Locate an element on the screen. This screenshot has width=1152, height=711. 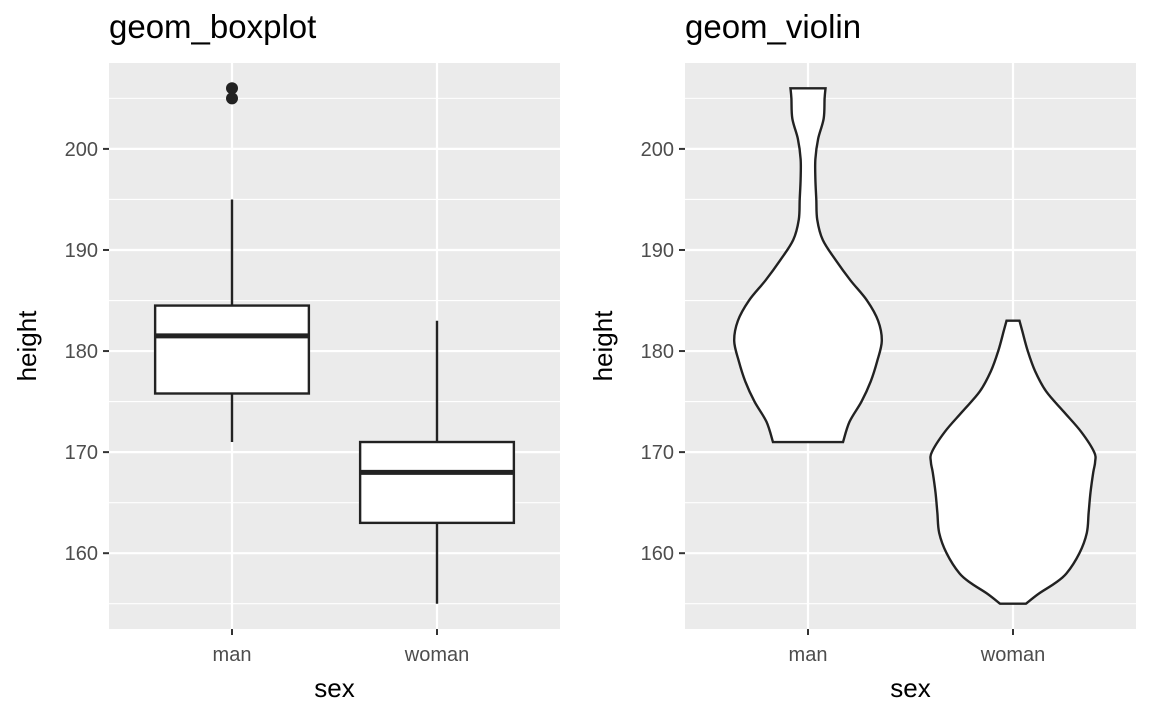
chart-title: geom_violin is located at coordinates (773, 26).